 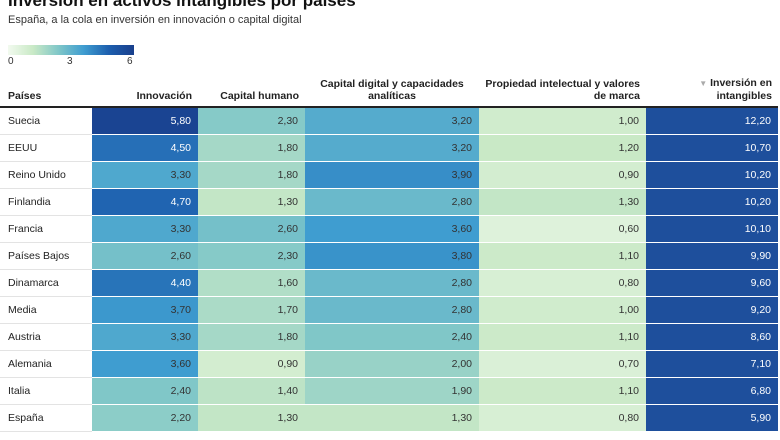 I want to click on cell-innovacion: 3,70, so click(x=145, y=310).